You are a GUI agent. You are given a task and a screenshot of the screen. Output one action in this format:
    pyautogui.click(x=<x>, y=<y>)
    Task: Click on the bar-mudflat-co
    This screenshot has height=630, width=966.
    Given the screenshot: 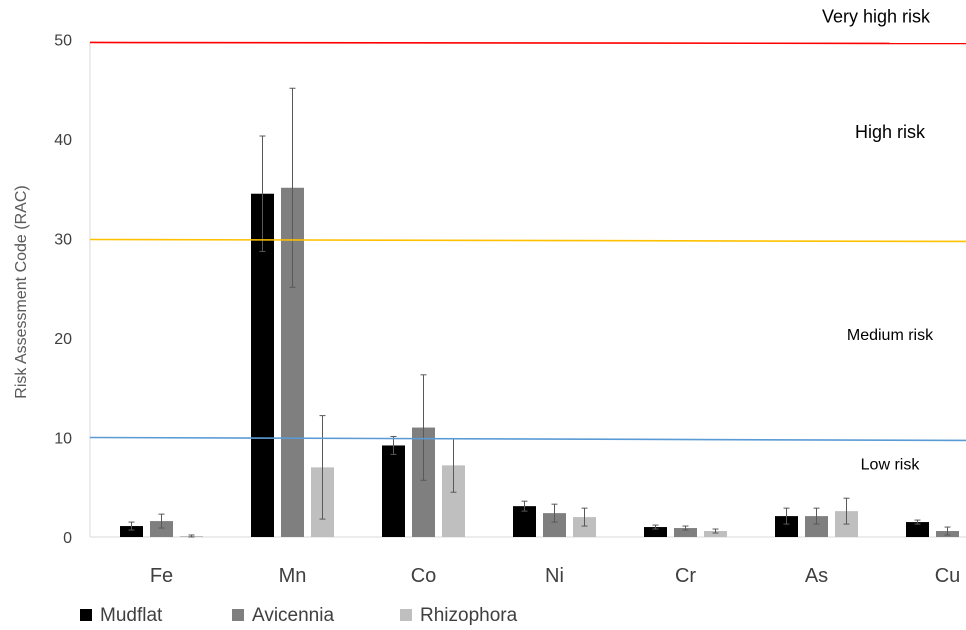 What is the action you would take?
    pyautogui.click(x=393, y=491)
    